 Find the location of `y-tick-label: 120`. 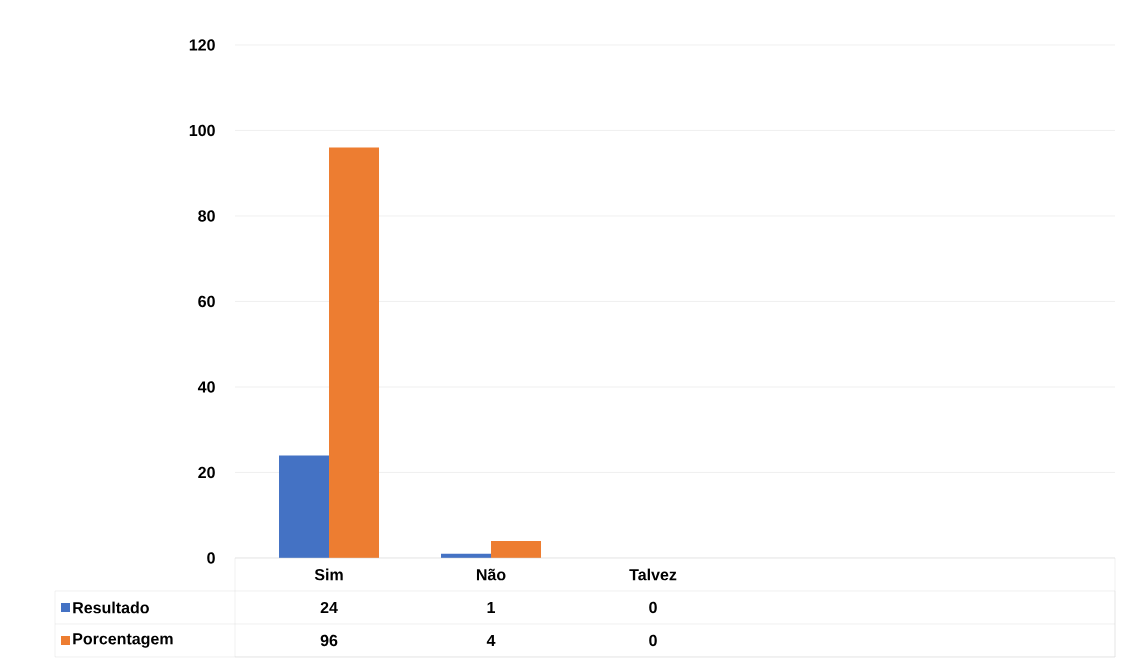

y-tick-label: 120 is located at coordinates (202, 45).